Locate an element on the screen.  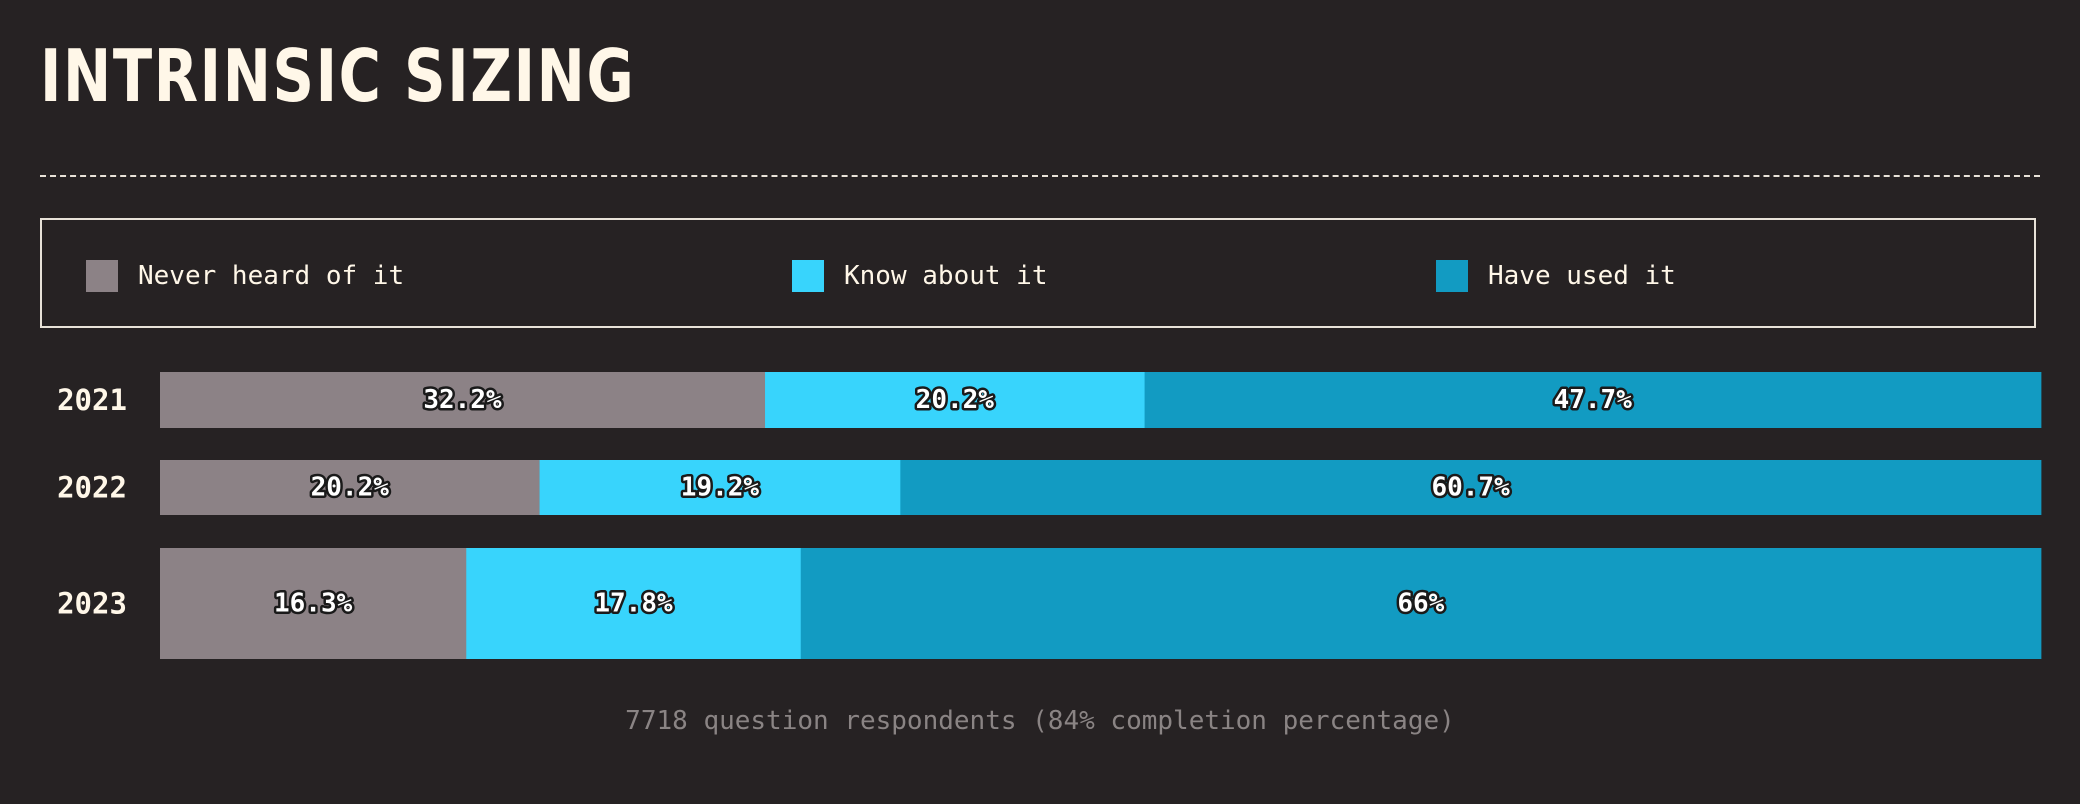
data-label-2022-0: 20.2% is located at coordinates (350, 488).